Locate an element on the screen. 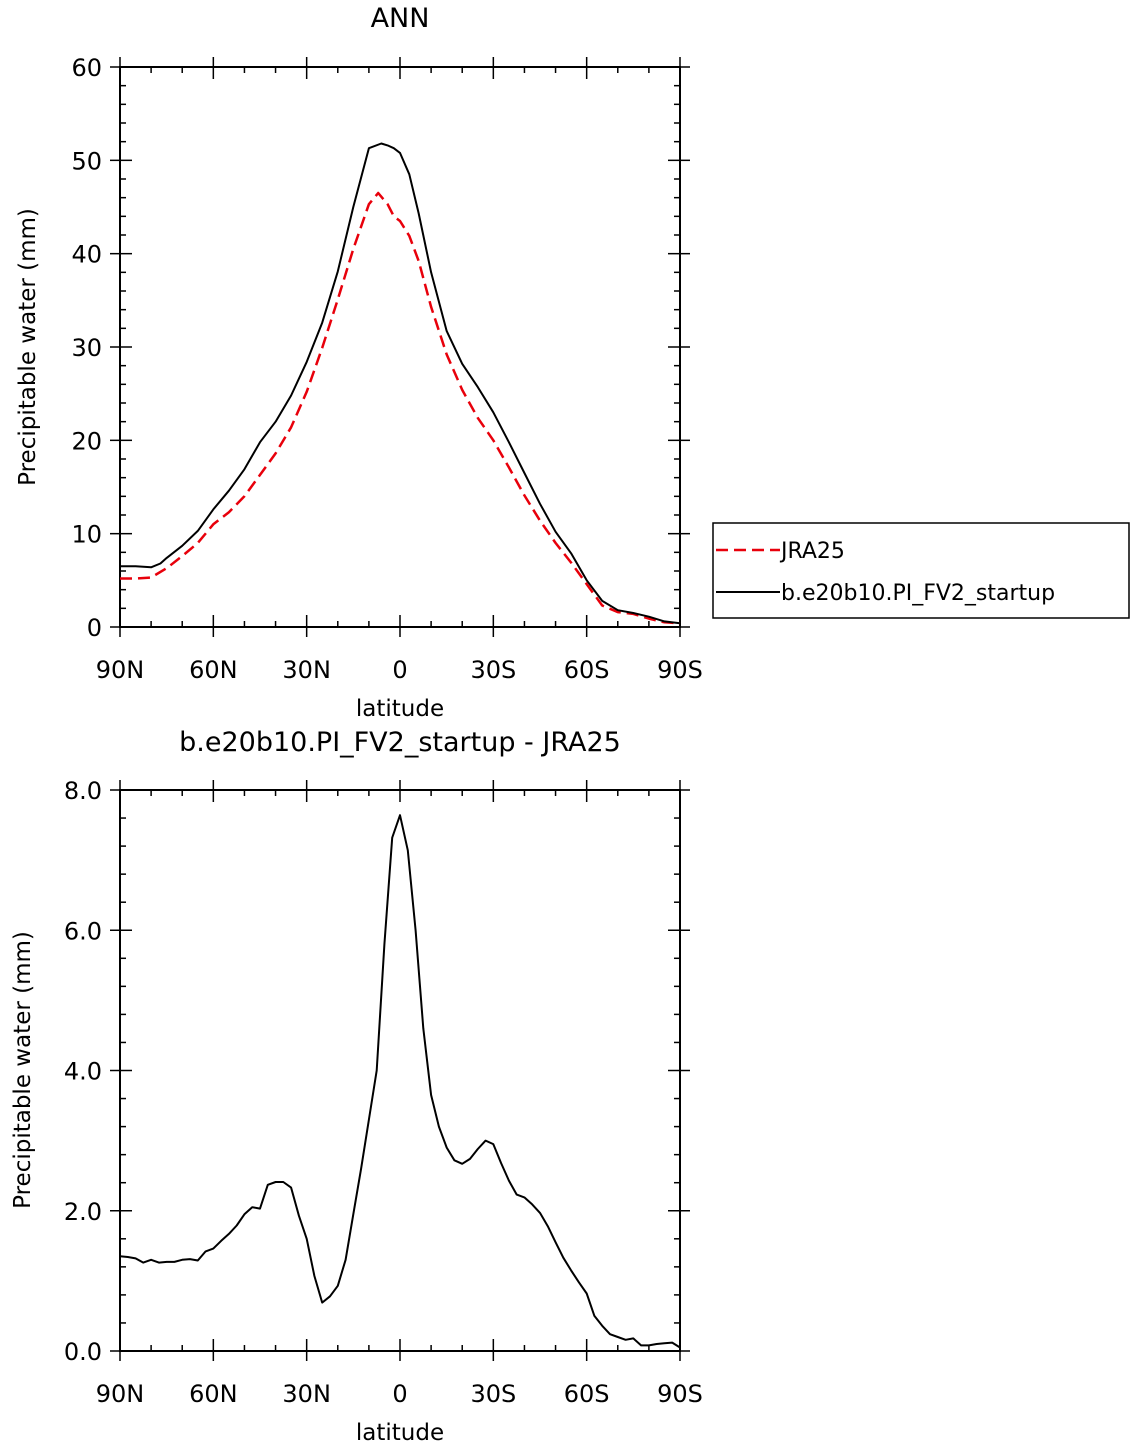 The width and height of the screenshot is (1137, 1446). bottom-y-axis-label: Precipitable water (mm) is located at coordinates (23, 1070).